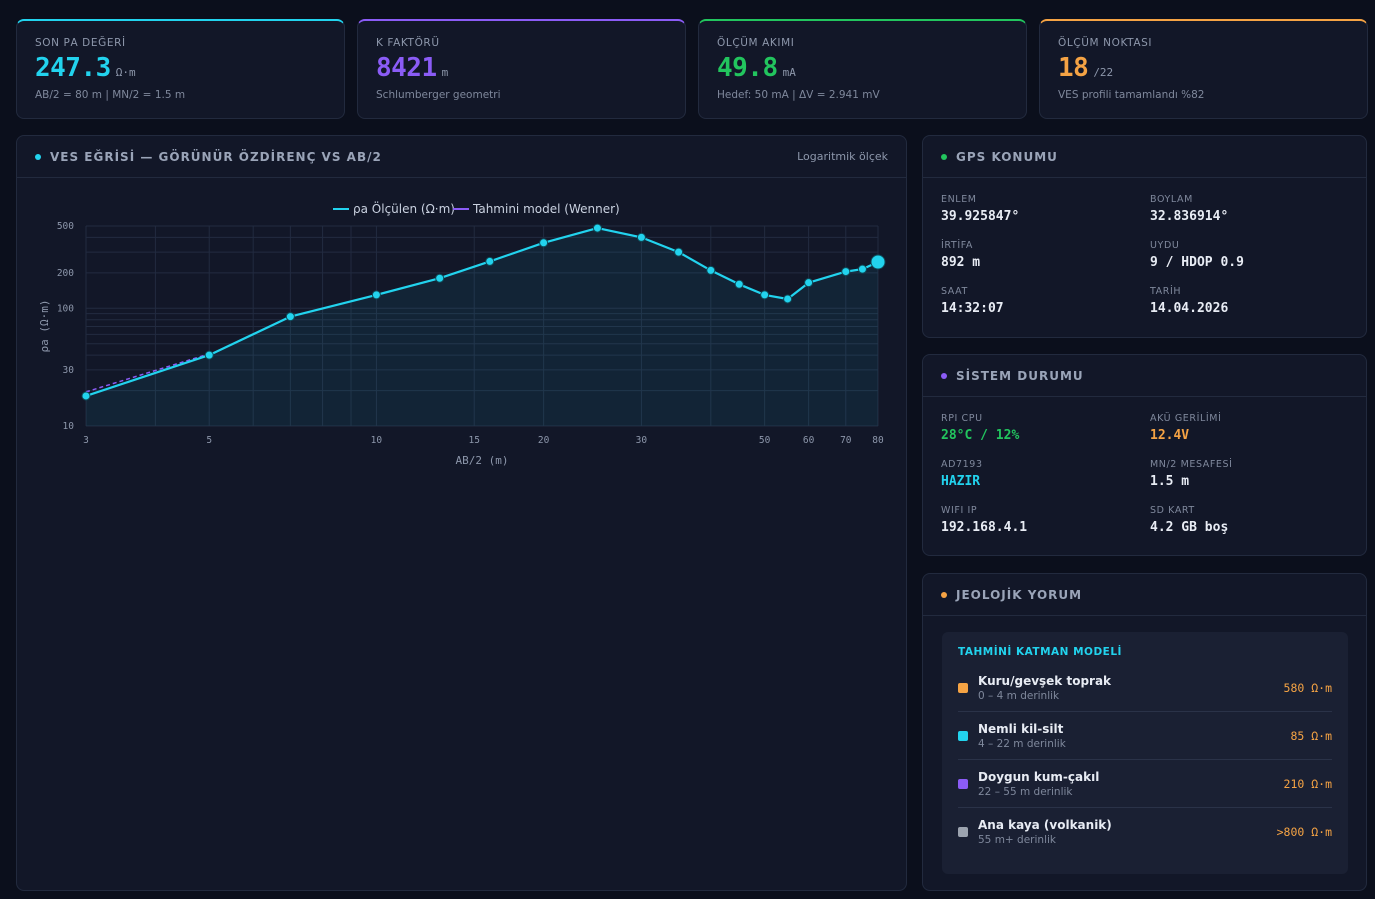 This screenshot has width=1375, height=899. I want to click on gps-satellites: UYDU 9 / HDOP 0.9, so click(1197, 255).